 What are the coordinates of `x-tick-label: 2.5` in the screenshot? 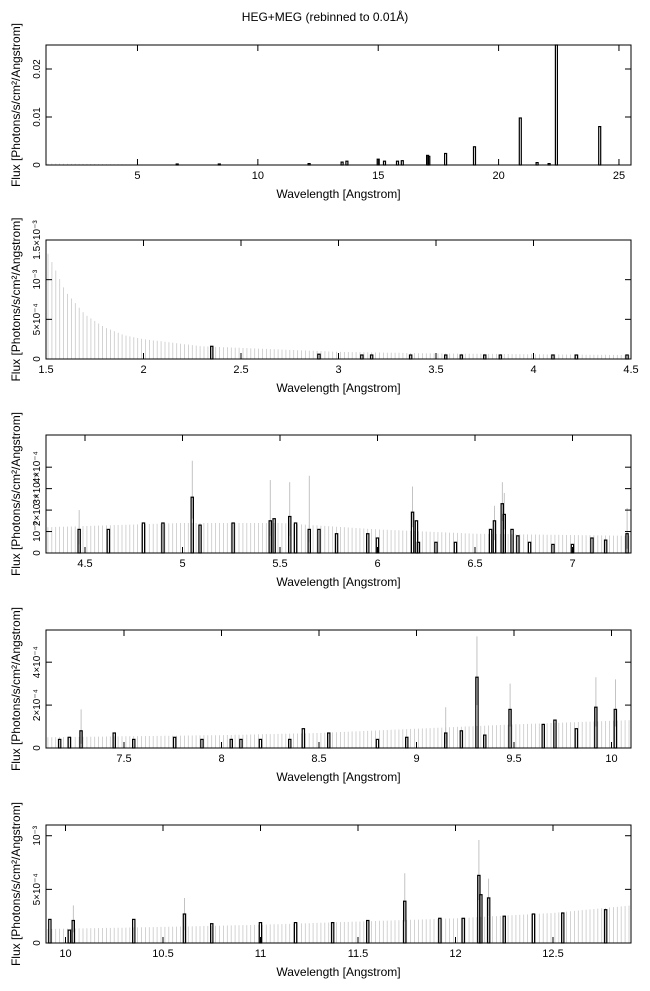 It's located at (240, 370).